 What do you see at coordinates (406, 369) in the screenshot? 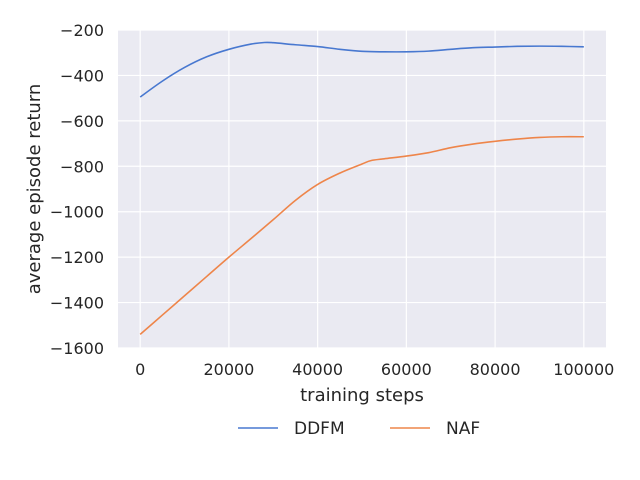
I see `x-tick-label: 60000` at bounding box center [406, 369].